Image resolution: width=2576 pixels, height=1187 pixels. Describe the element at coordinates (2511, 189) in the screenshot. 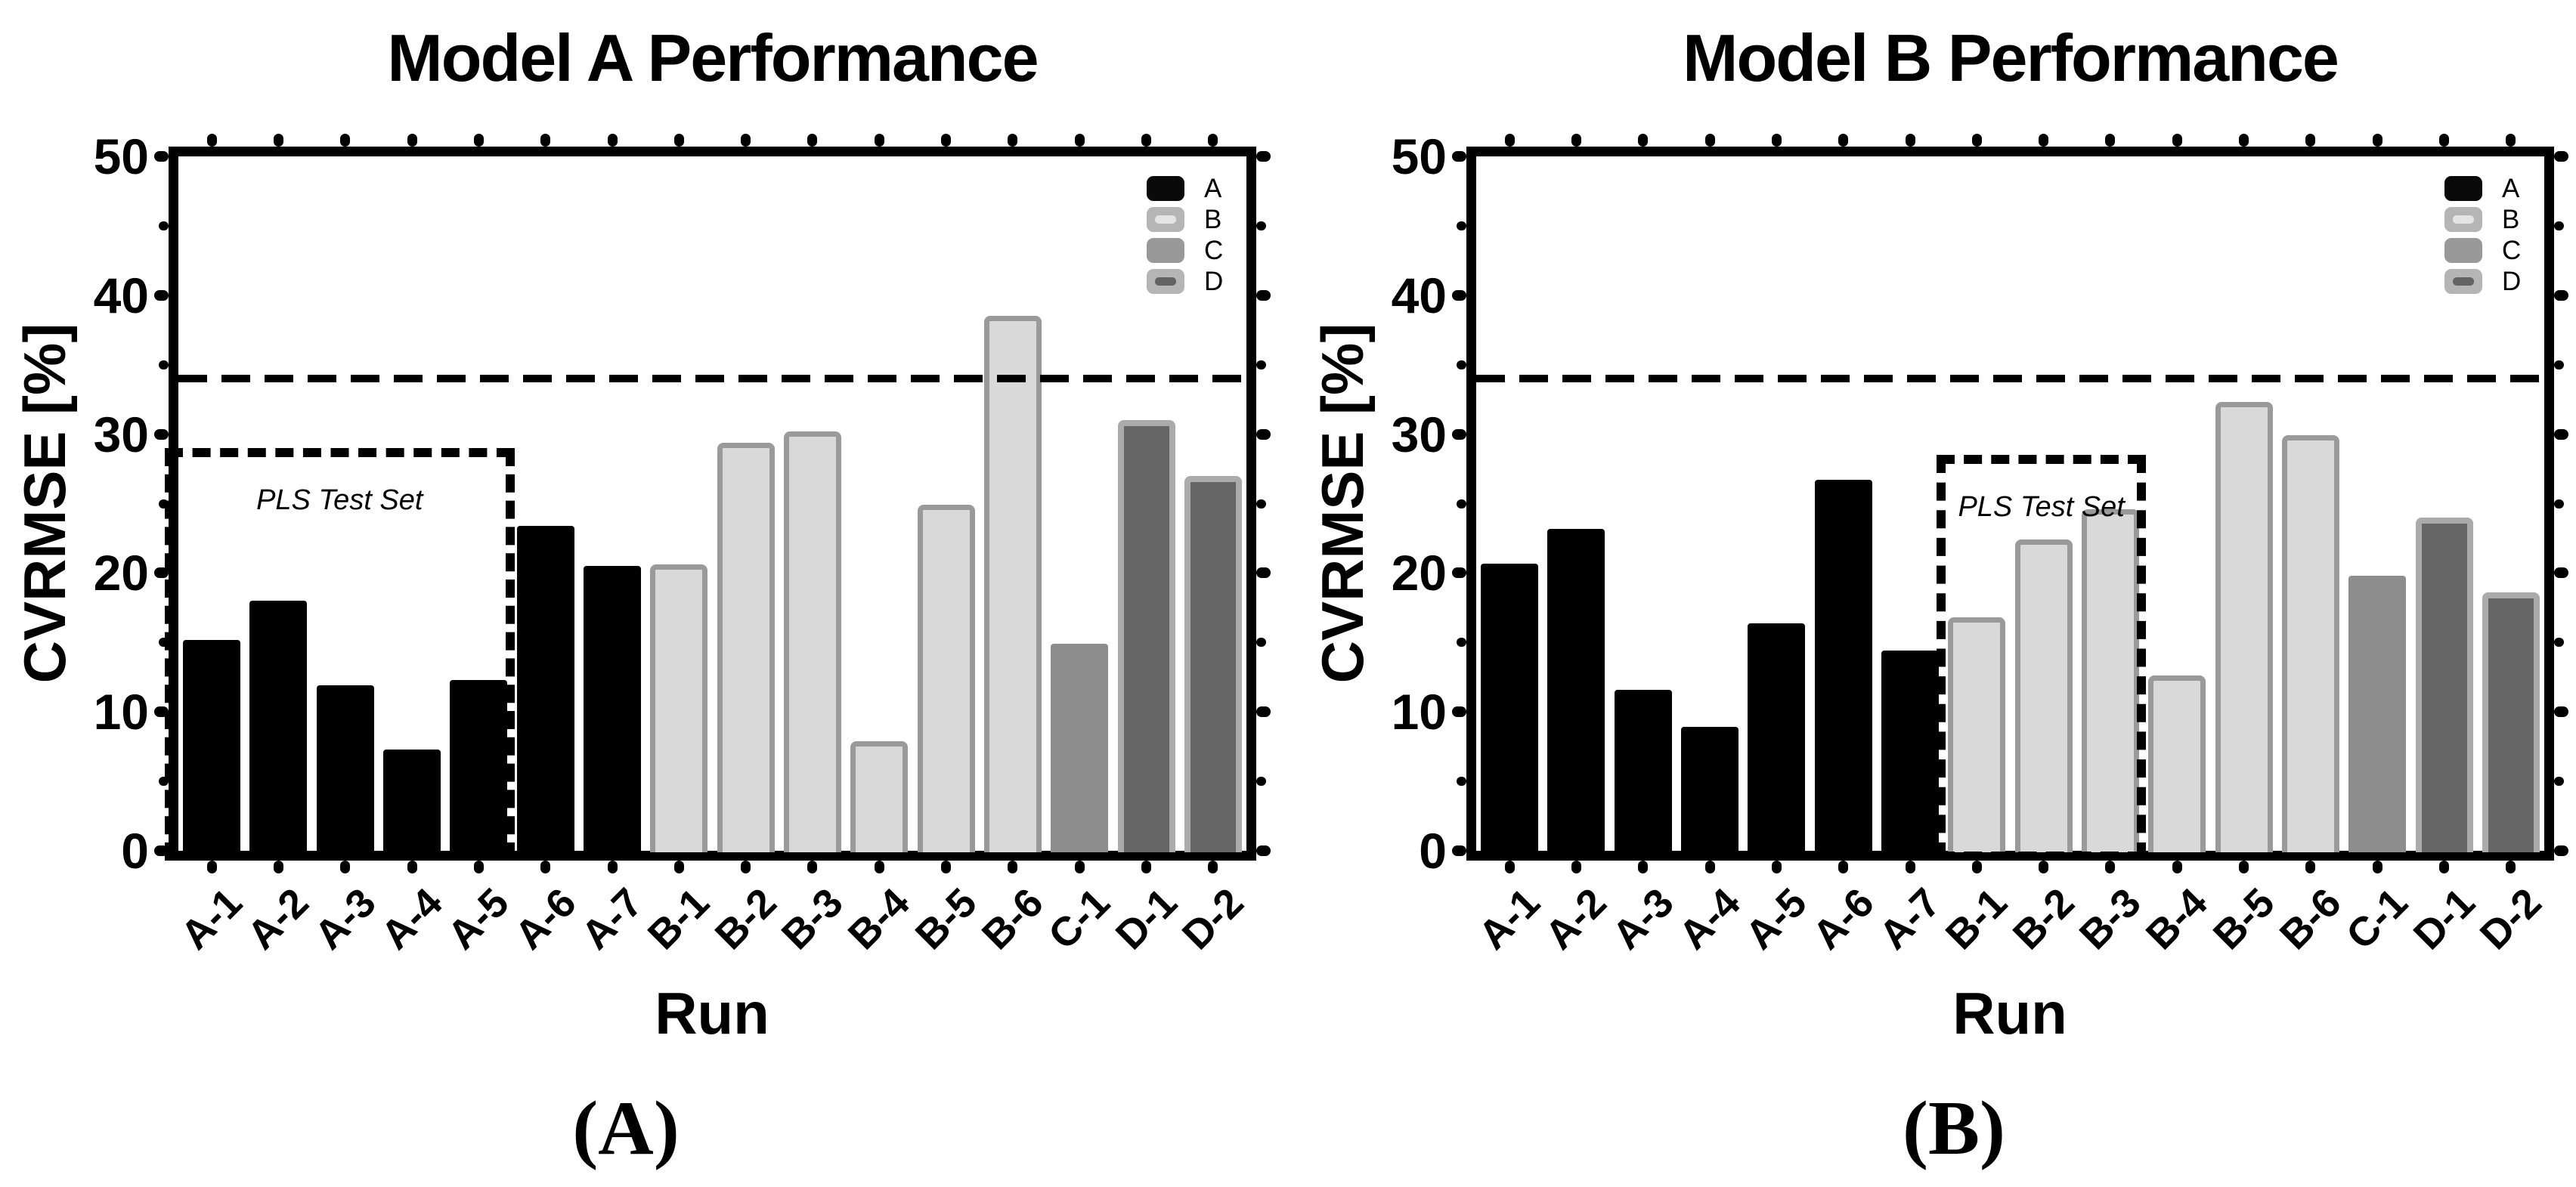

I see `legend-label-A: A` at that location.